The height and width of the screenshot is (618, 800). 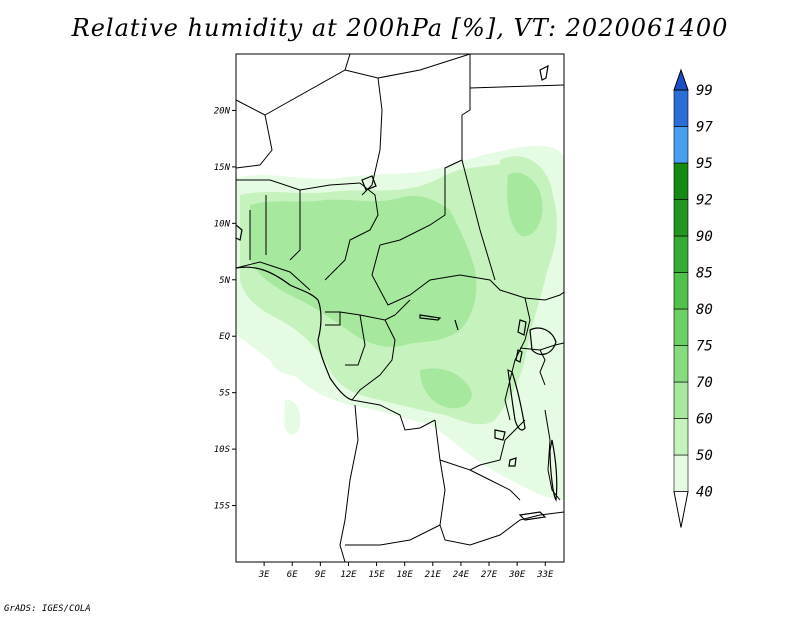 I want to click on lake-bangweulu, so click(x=512, y=462).